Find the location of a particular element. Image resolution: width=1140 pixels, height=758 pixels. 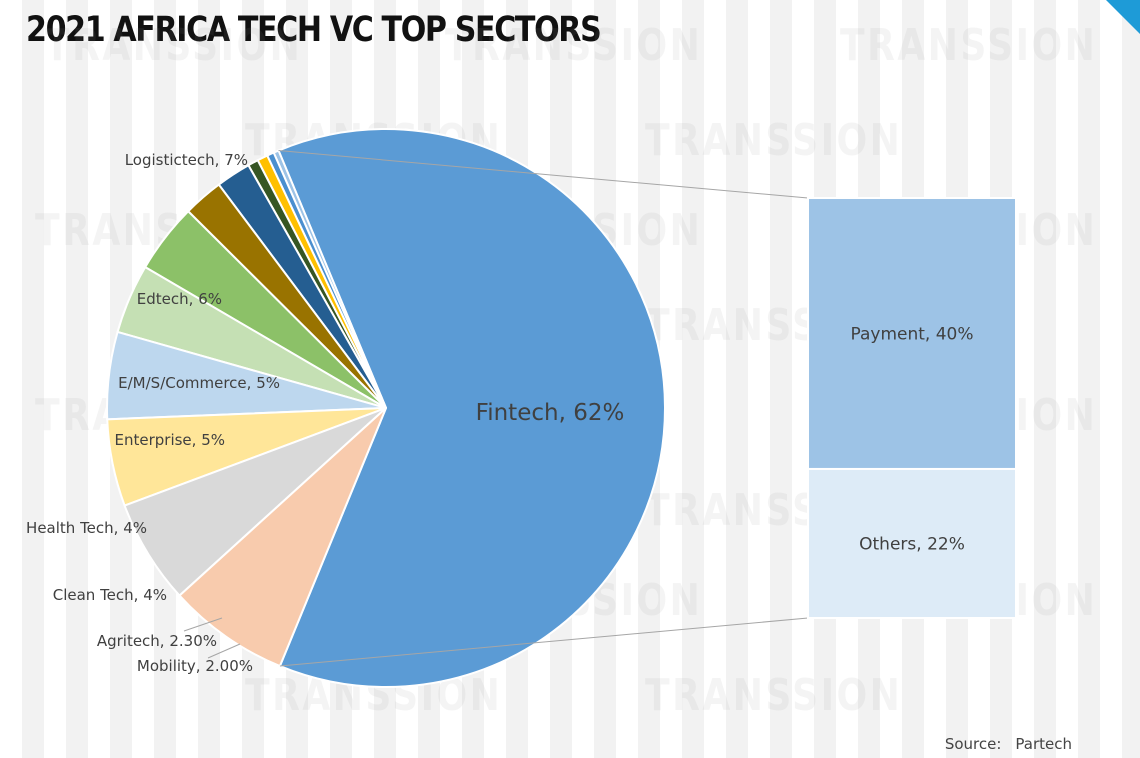

bar-label-others: Others, 22% is located at coordinates (912, 544).